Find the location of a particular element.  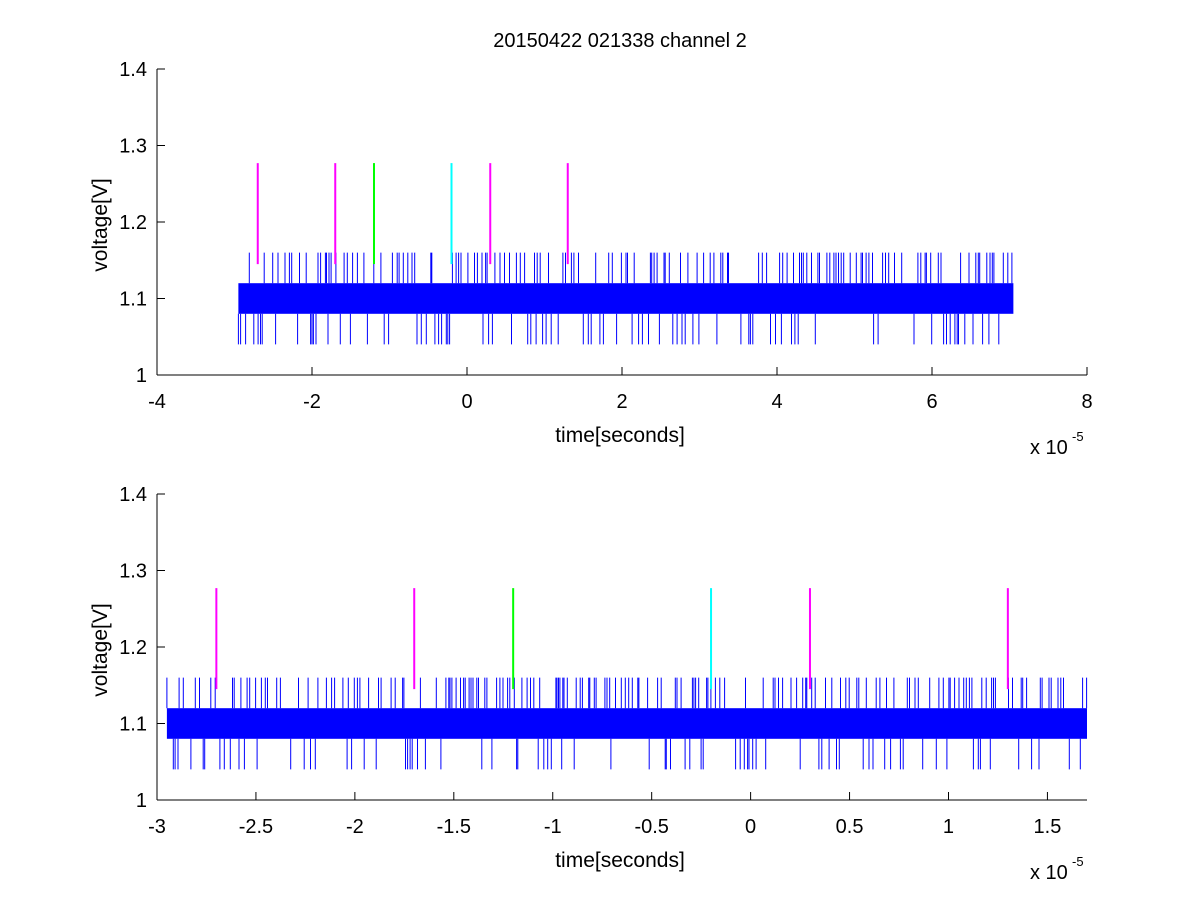

x-tick-label: 2 is located at coordinates (621, 402).